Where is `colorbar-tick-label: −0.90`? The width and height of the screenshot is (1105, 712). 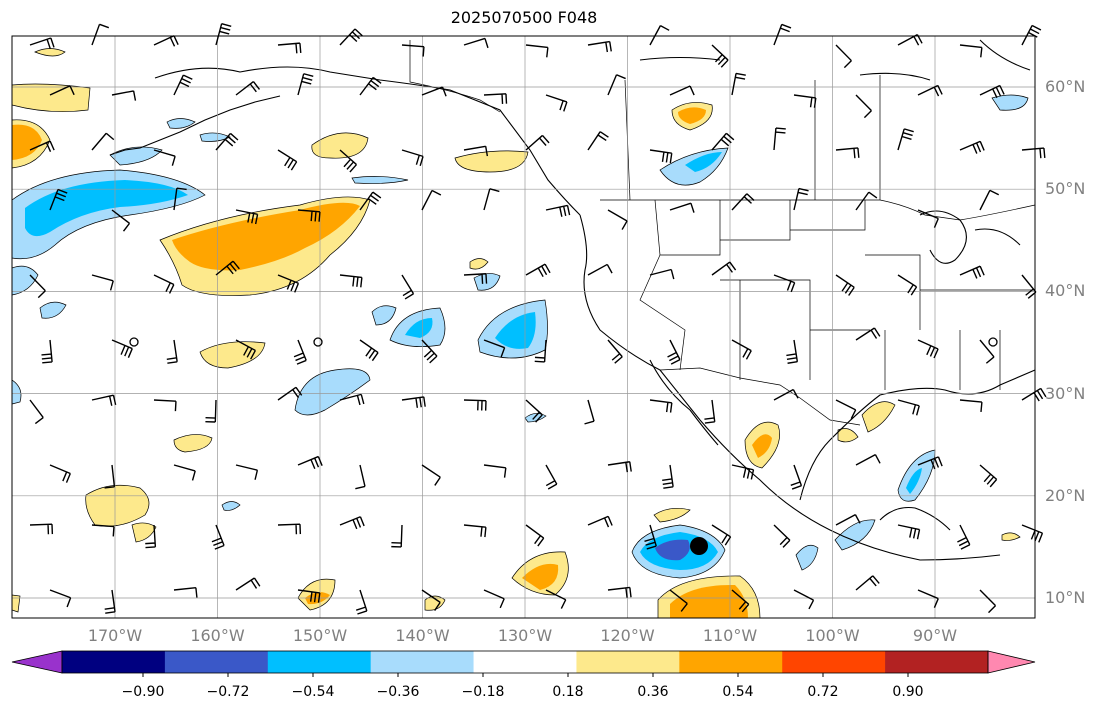
colorbar-tick-label: −0.90 is located at coordinates (143, 692).